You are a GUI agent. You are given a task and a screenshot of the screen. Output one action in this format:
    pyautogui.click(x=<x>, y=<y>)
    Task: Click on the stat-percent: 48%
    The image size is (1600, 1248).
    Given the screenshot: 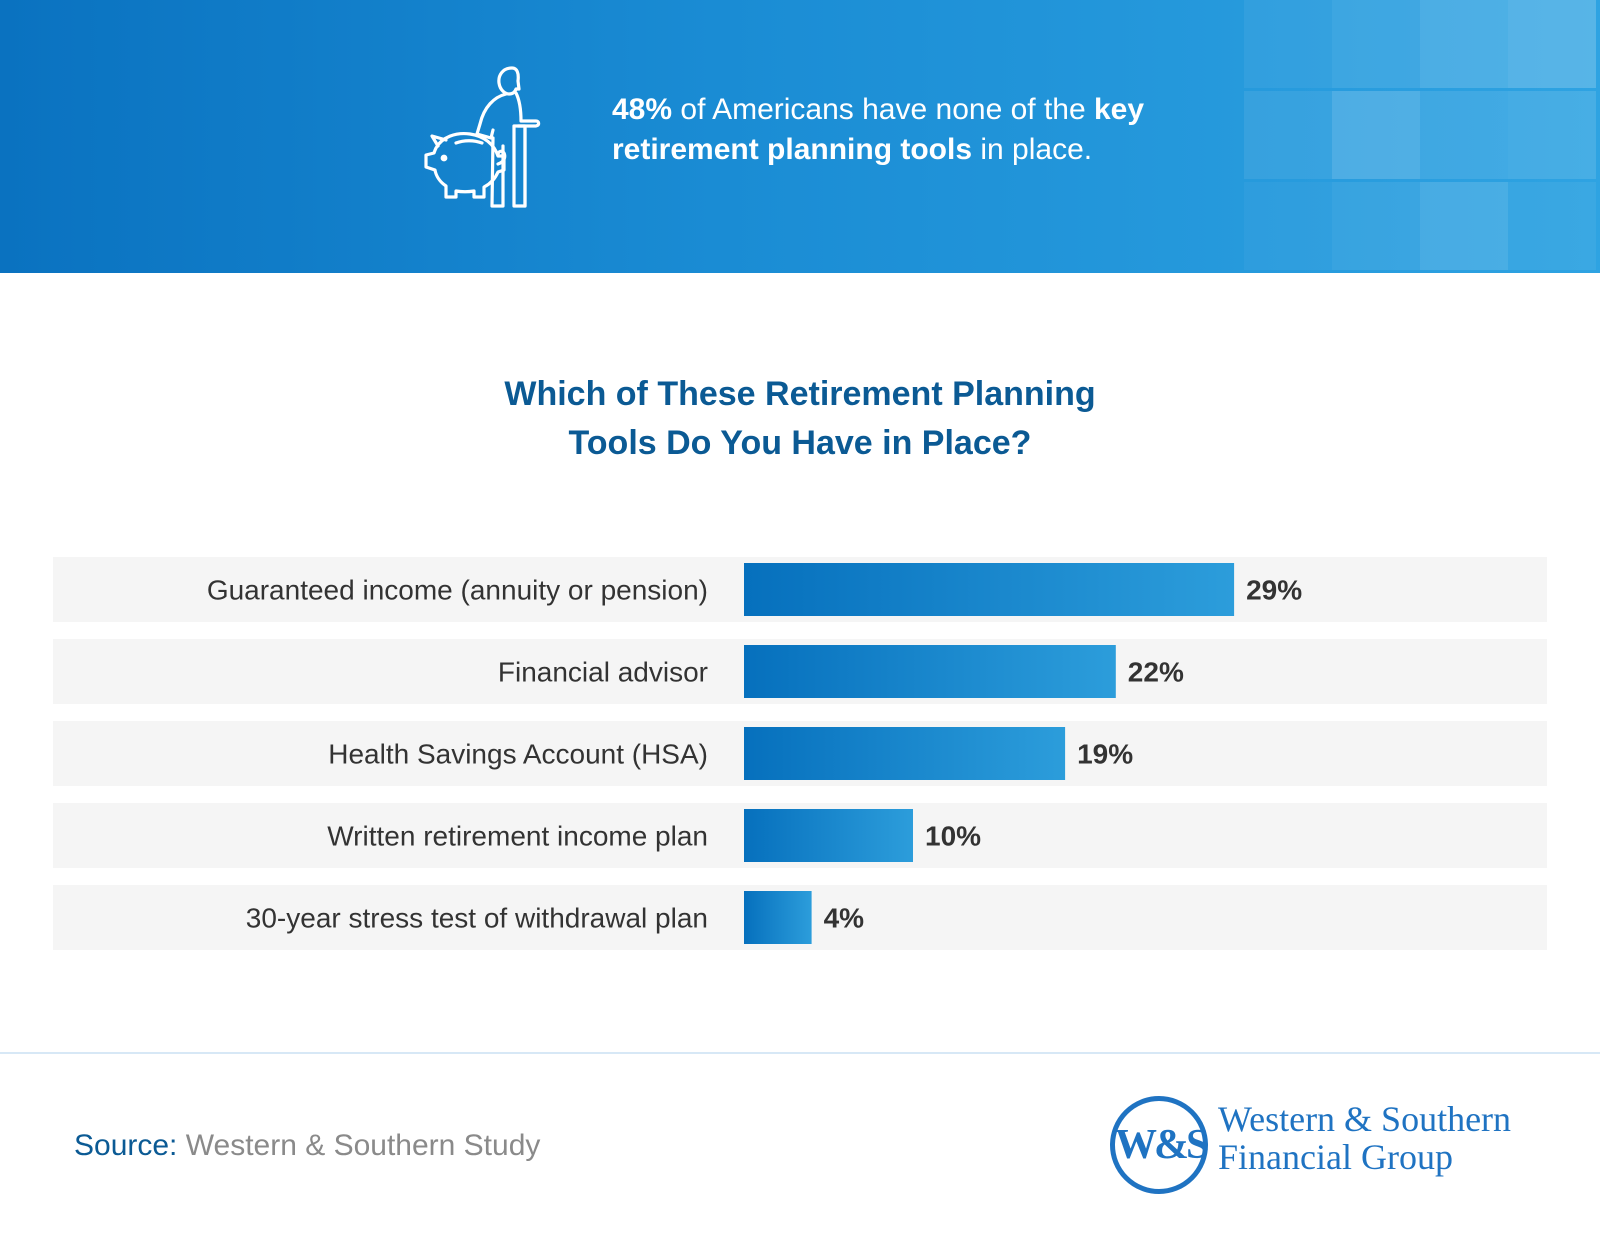 What is the action you would take?
    pyautogui.click(x=642, y=109)
    